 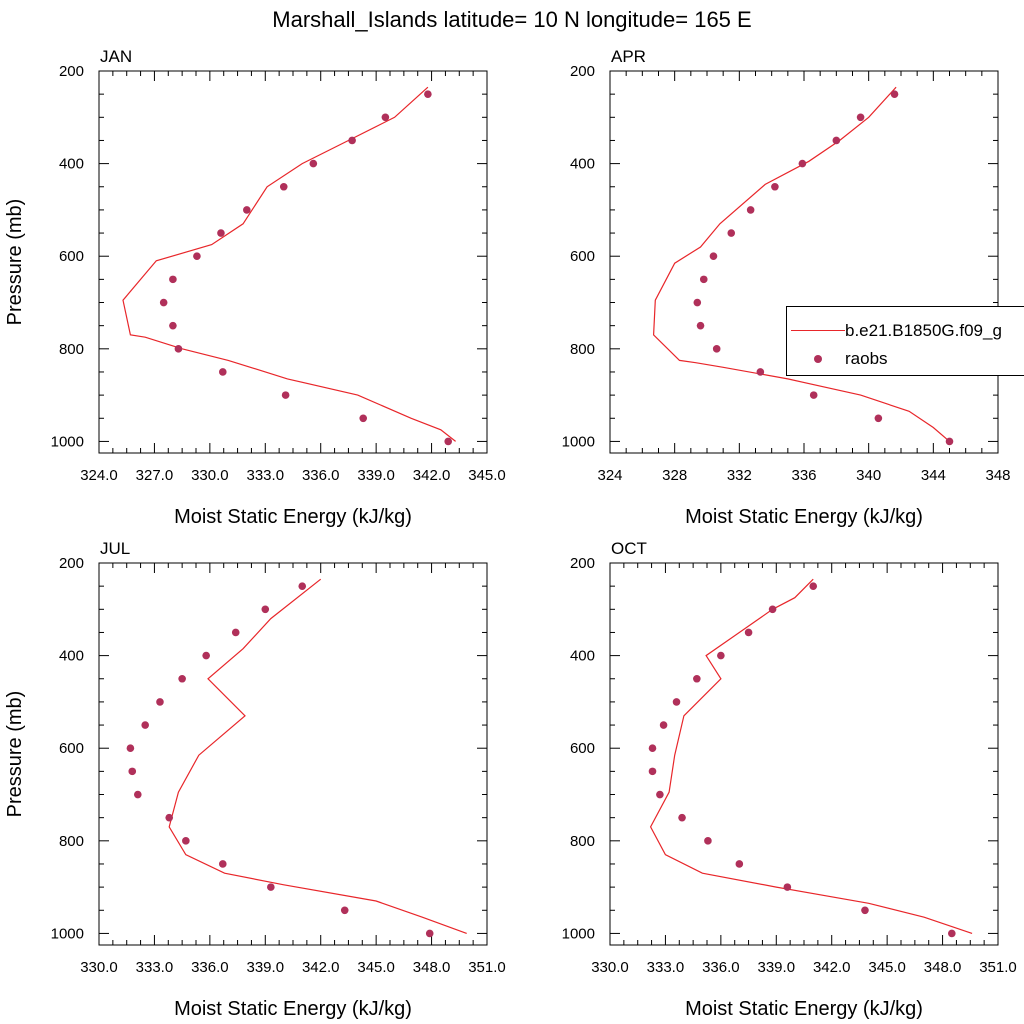 What do you see at coordinates (818, 330) in the screenshot?
I see `legend-line-swatch` at bounding box center [818, 330].